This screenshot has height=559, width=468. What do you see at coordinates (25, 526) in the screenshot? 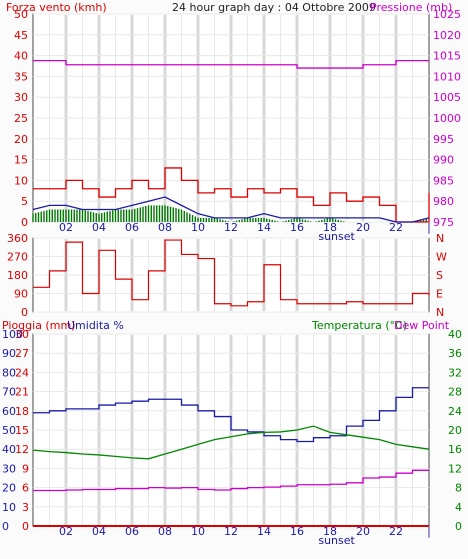
I see `rain-tick-label: 0` at bounding box center [25, 526].